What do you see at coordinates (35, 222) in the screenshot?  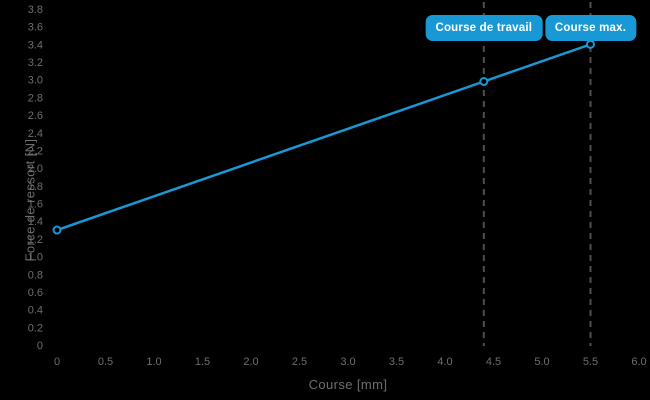 I see `y-tick-label: 1.4` at bounding box center [35, 222].